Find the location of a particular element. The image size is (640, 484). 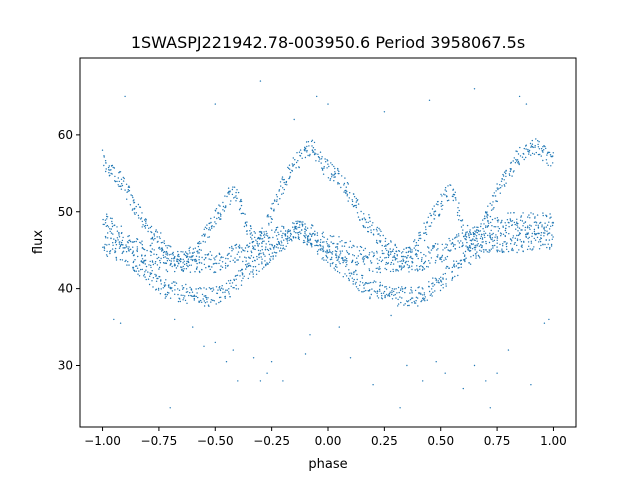

x-tick-label: −0.25 is located at coordinates (271, 441).